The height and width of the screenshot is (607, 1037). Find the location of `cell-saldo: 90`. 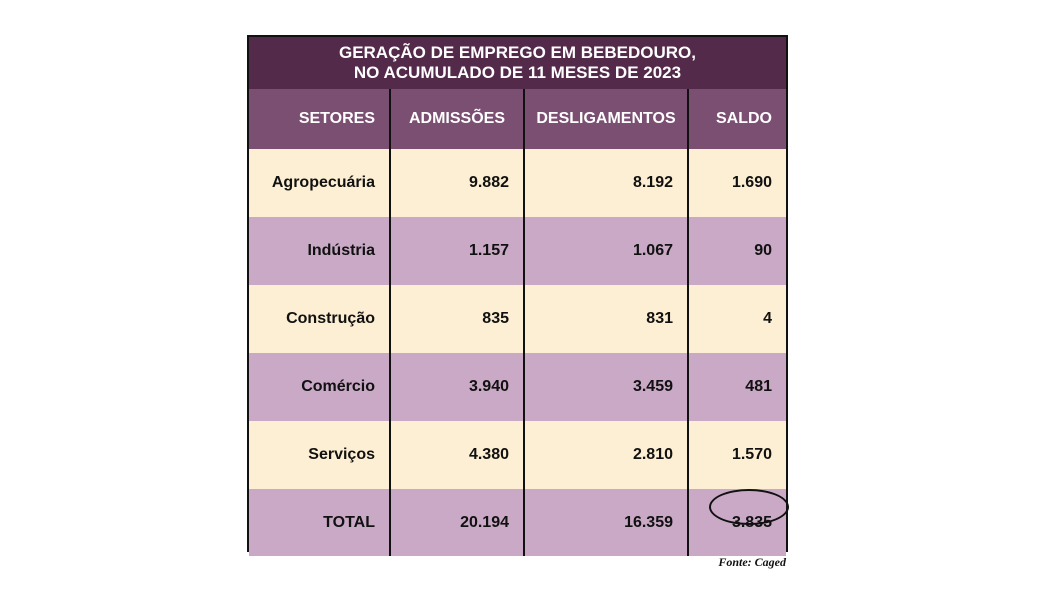

cell-saldo: 90 is located at coordinates (763, 250).